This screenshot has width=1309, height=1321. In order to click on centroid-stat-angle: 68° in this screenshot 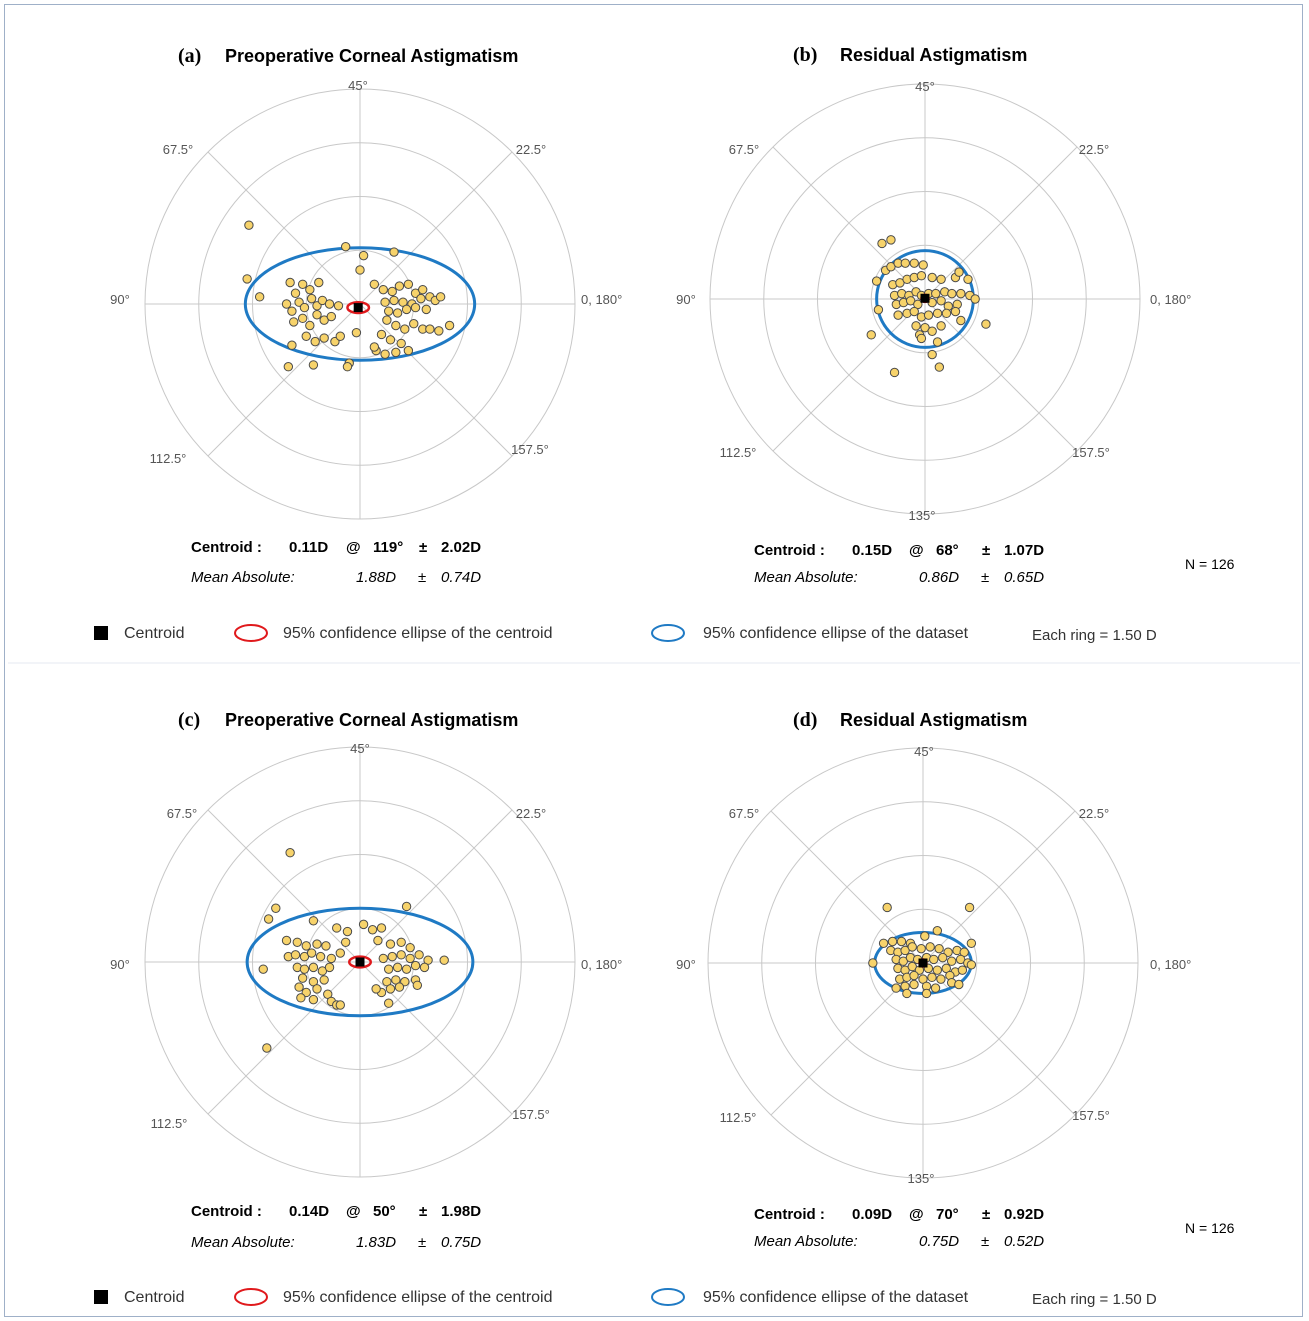, I will do `click(947, 550)`.